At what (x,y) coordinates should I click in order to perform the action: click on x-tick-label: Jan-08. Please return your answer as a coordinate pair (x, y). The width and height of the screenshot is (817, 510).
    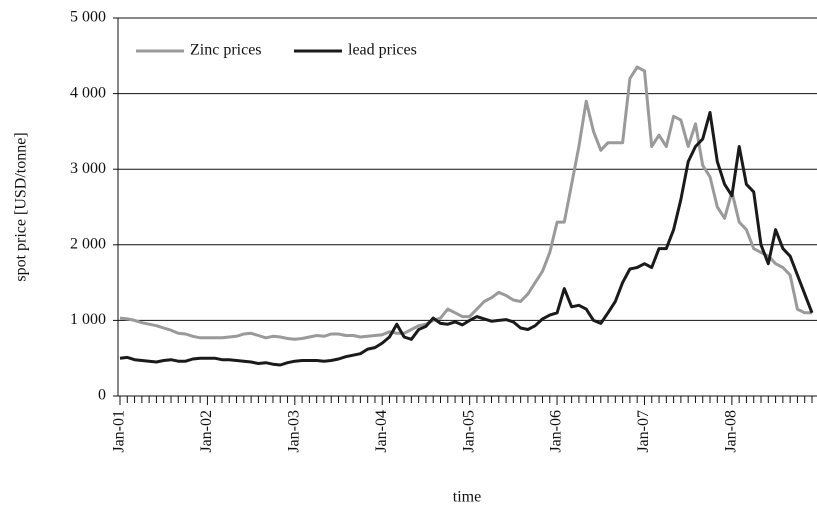
    Looking at the image, I should click on (731, 431).